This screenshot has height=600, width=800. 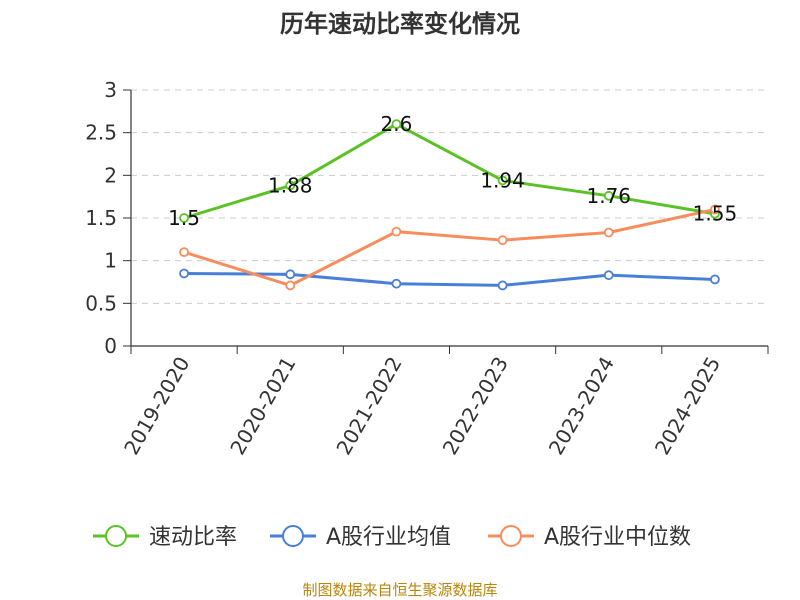 What do you see at coordinates (110, 261) in the screenshot?
I see `y-tick-label: 1` at bounding box center [110, 261].